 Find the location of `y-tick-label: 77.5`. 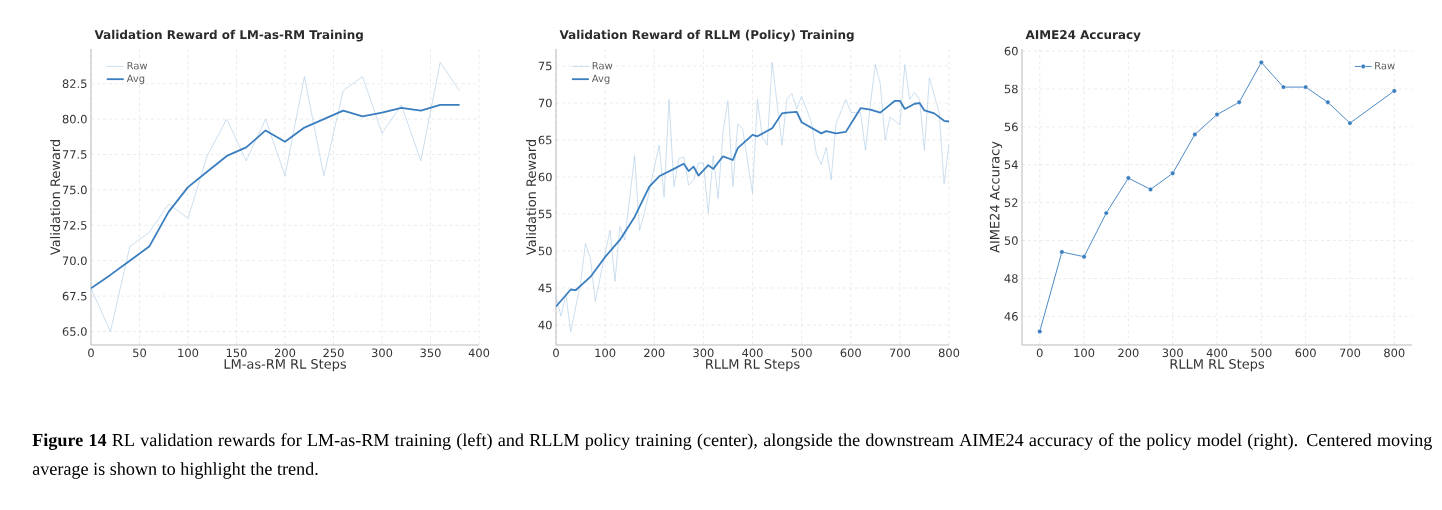

y-tick-label: 77.5 is located at coordinates (74, 154).